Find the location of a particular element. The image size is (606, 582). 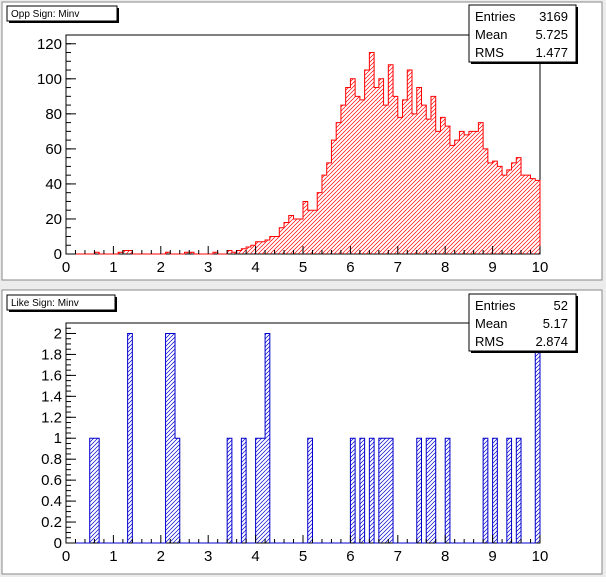

y-tick-label: 0 is located at coordinates (58, 543).